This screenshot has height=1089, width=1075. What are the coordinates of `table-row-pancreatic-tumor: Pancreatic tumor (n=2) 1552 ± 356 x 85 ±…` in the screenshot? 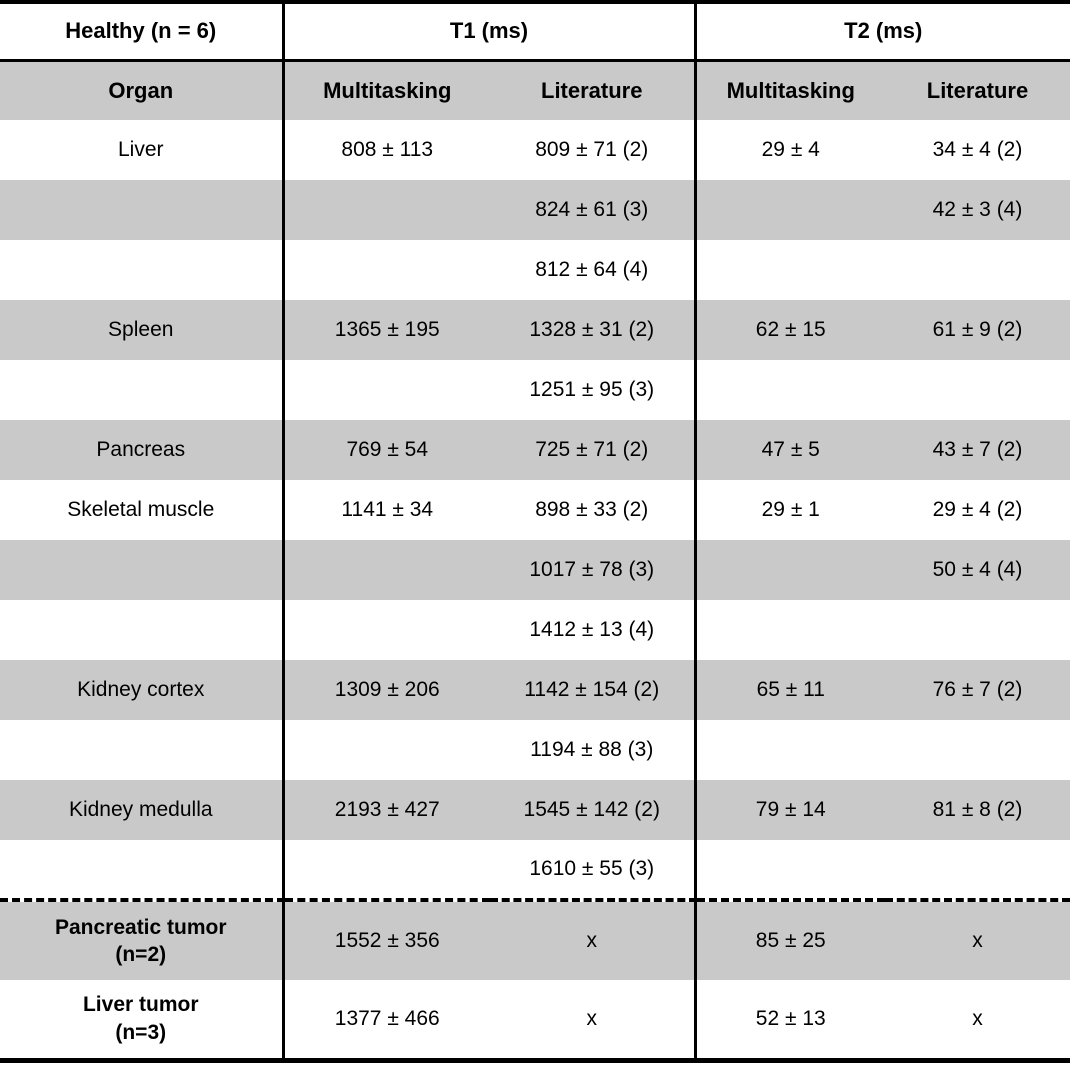 It's located at (535, 939).